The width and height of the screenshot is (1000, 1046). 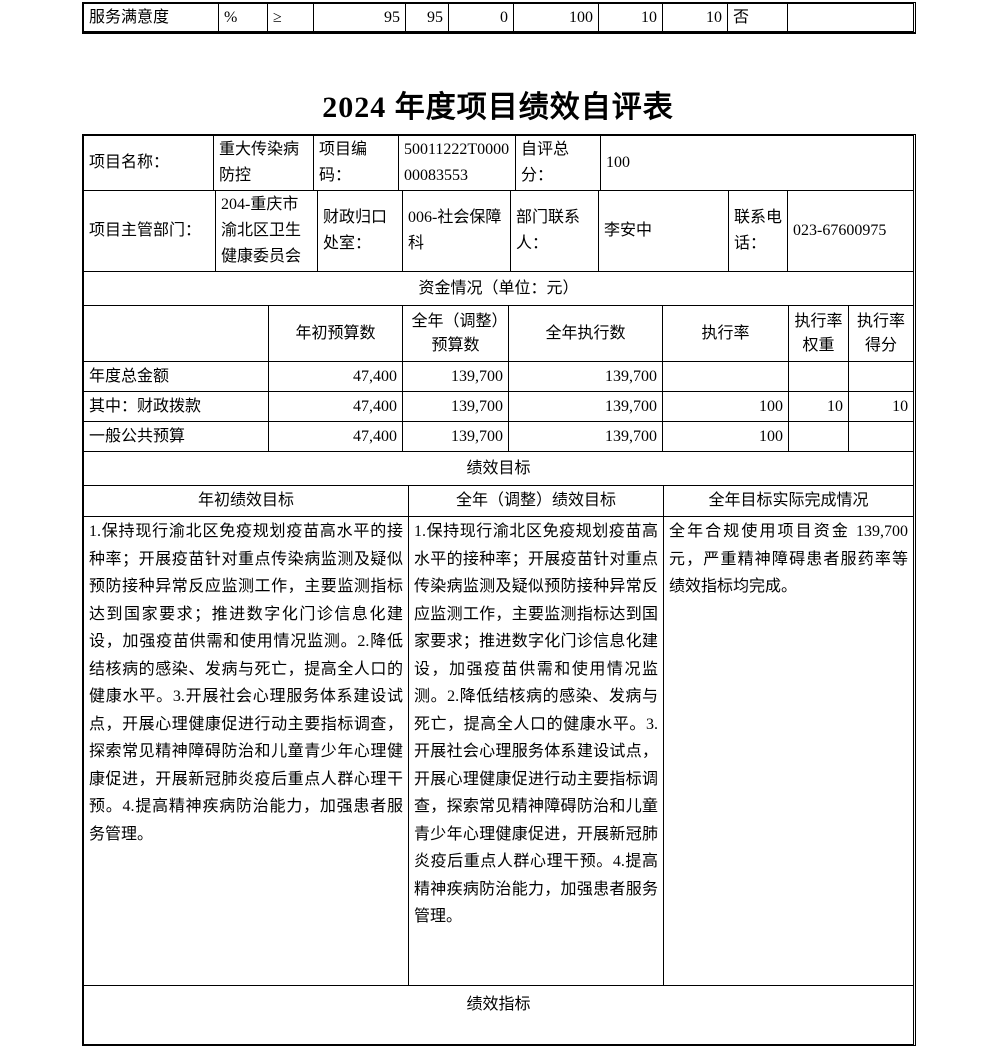 I want to click on column-header-initial-budget: 年初预算数, so click(x=335, y=333).